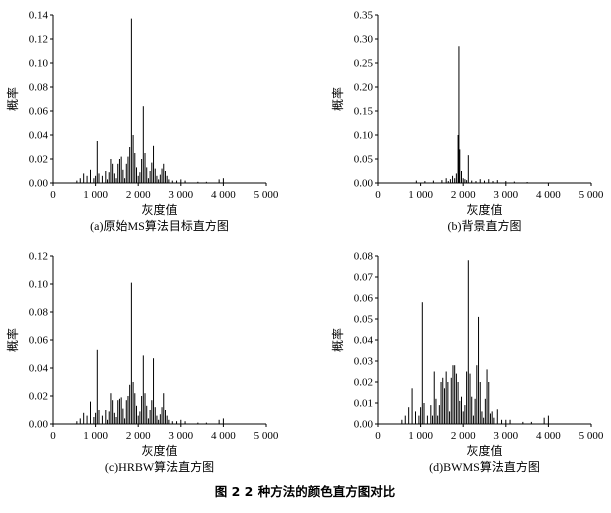 The height and width of the screenshot is (513, 611). Describe the element at coordinates (484, 466) in the screenshot. I see `panel-caption: (d)BWMS算法直方图` at that location.